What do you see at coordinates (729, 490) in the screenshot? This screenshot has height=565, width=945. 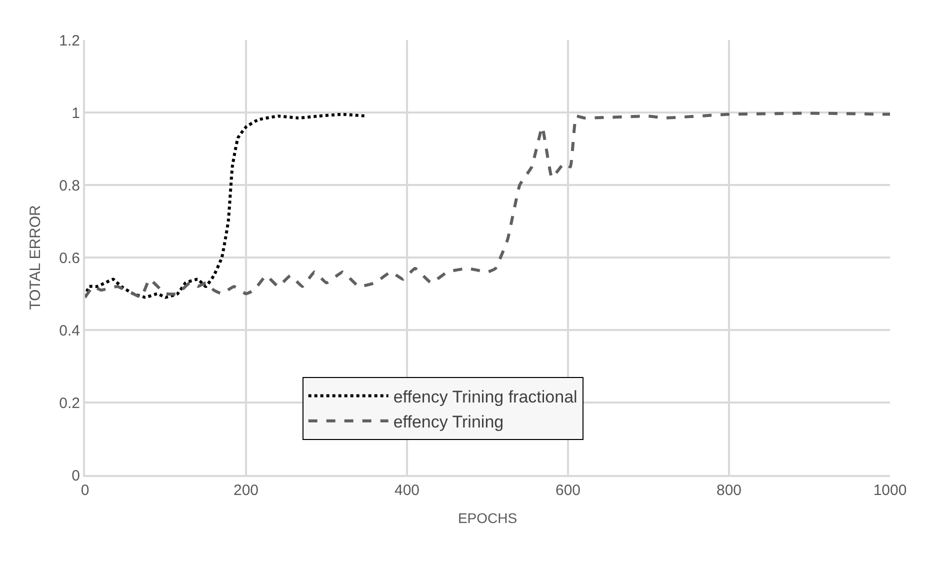 I see `x-tick-label: 800` at bounding box center [729, 490].